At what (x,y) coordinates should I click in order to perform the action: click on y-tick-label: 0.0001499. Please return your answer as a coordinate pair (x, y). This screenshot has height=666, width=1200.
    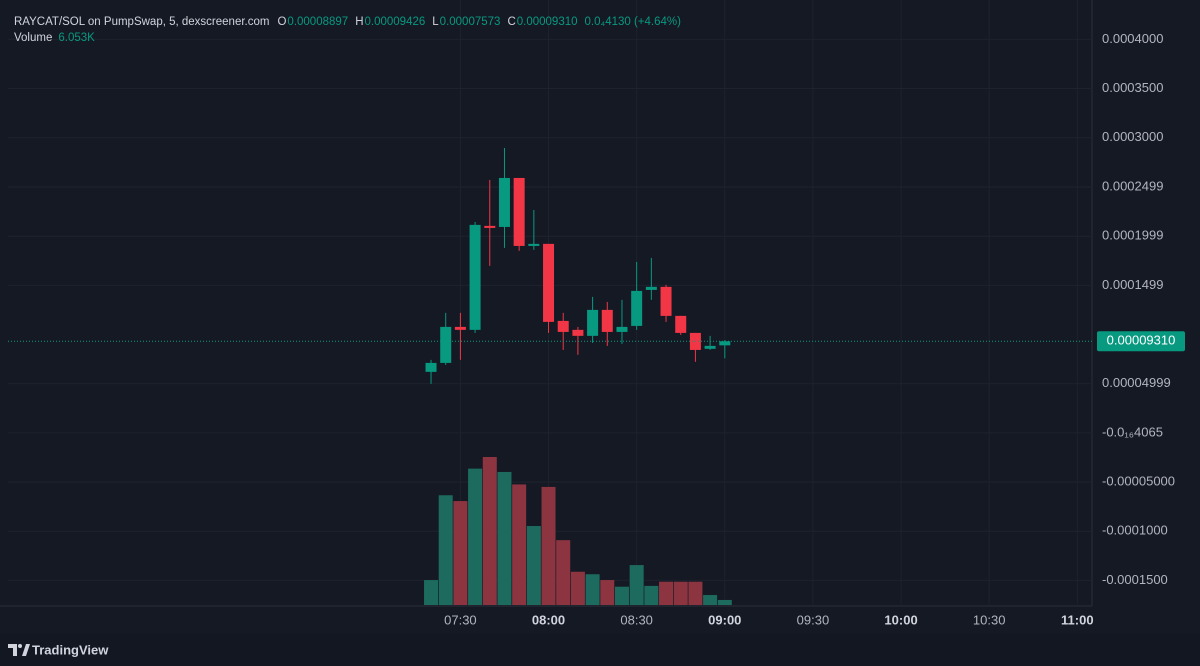
    Looking at the image, I should click on (1132, 284).